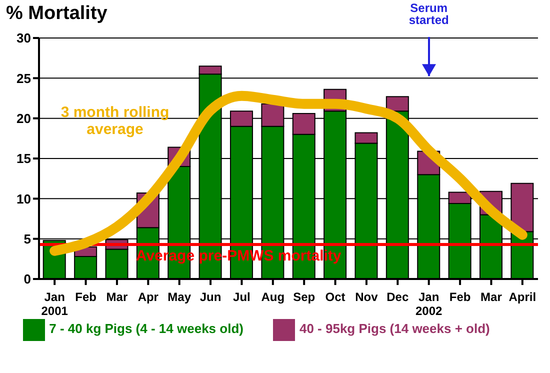  I want to click on y-tick-label: 10, so click(23, 198).